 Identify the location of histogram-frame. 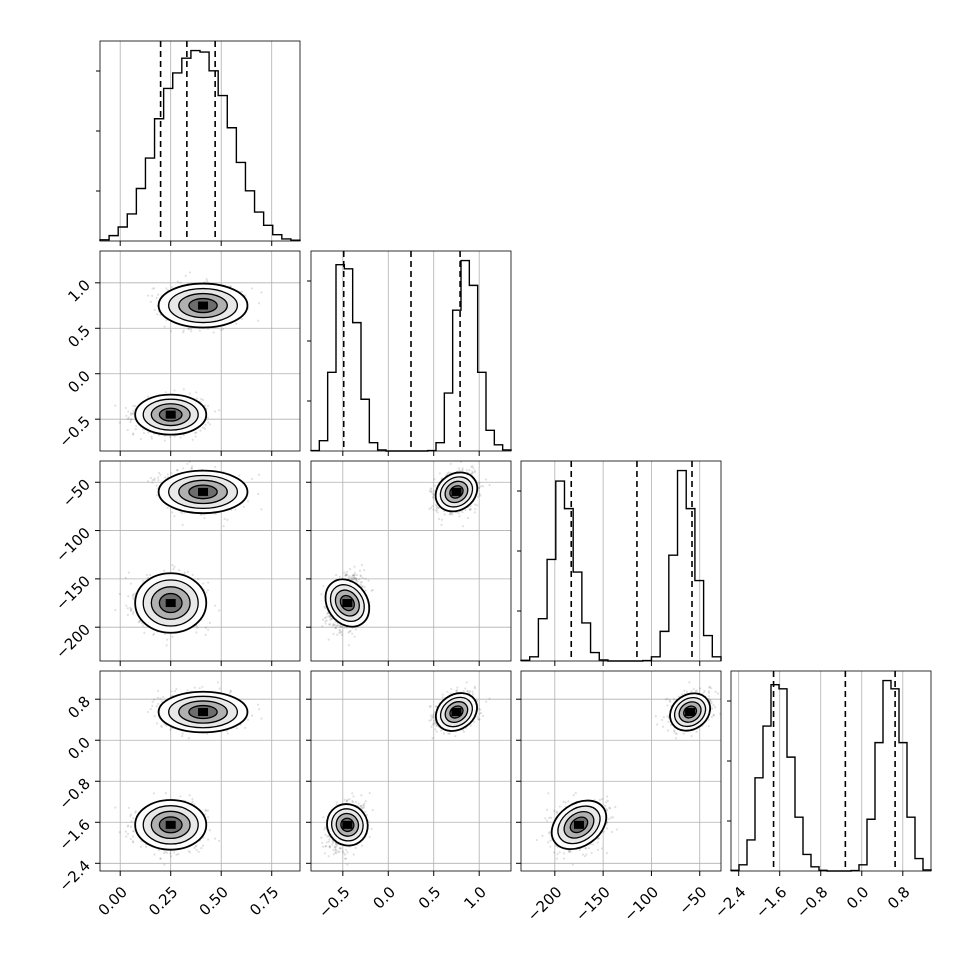
(621, 561).